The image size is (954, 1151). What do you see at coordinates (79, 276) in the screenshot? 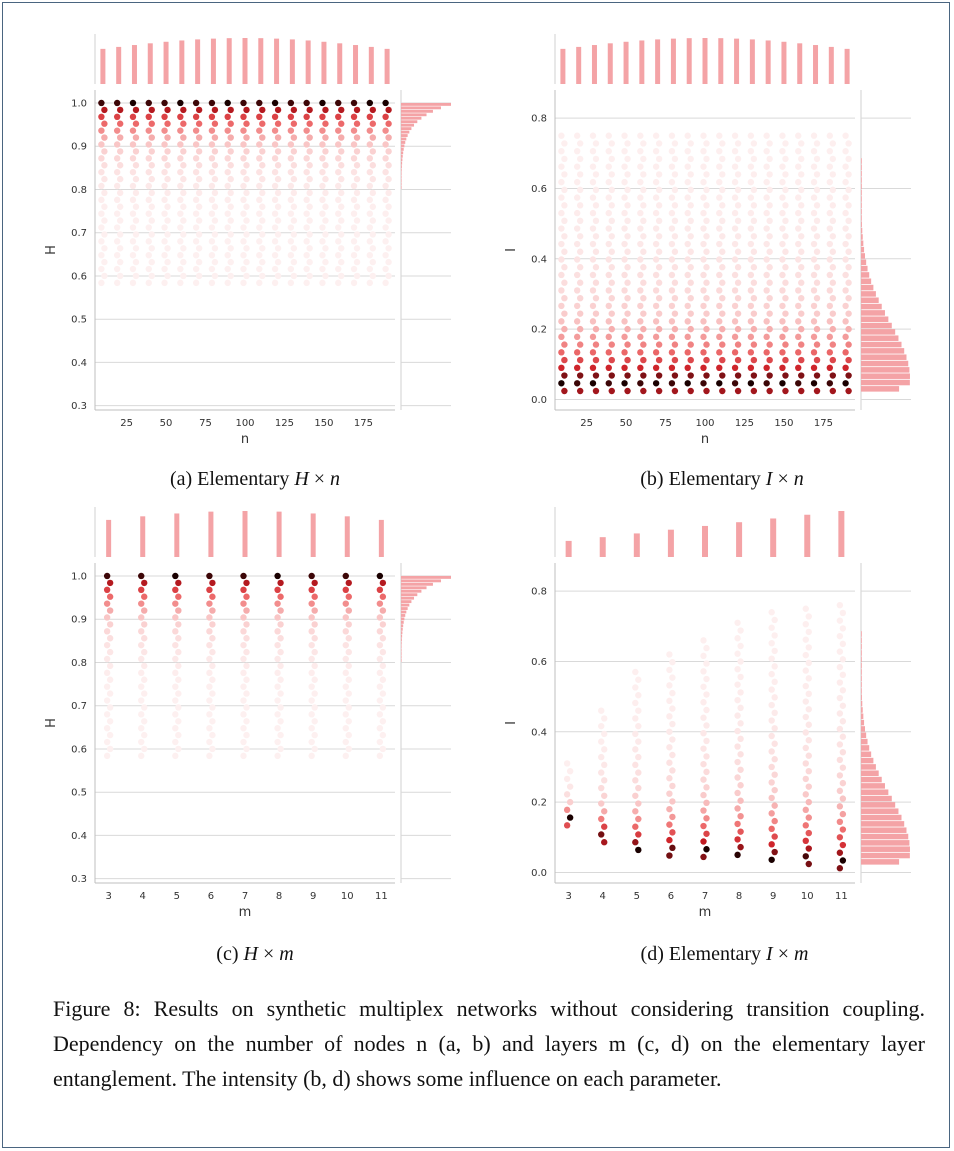
I see `y-tick-label: 0.6` at bounding box center [79, 276].